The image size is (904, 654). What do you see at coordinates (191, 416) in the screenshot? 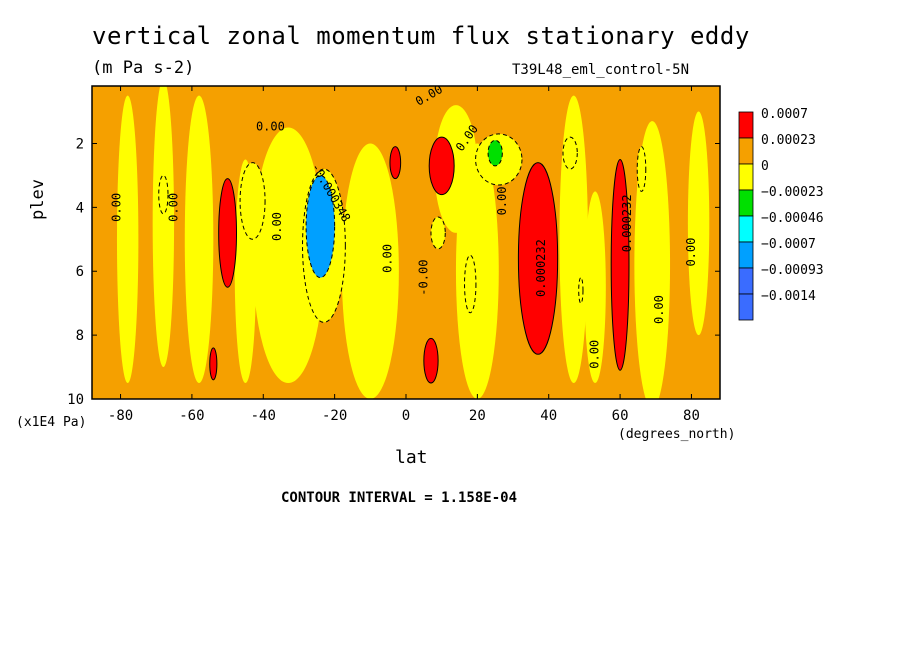
I see `x-tick-label: -60` at bounding box center [191, 416].